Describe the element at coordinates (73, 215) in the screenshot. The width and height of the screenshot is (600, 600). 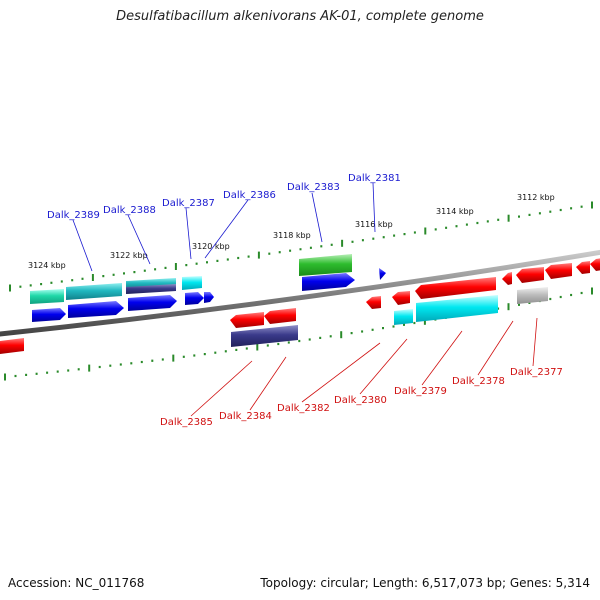
I see `gene-label-dalk-2389: Dalk_2389` at that location.